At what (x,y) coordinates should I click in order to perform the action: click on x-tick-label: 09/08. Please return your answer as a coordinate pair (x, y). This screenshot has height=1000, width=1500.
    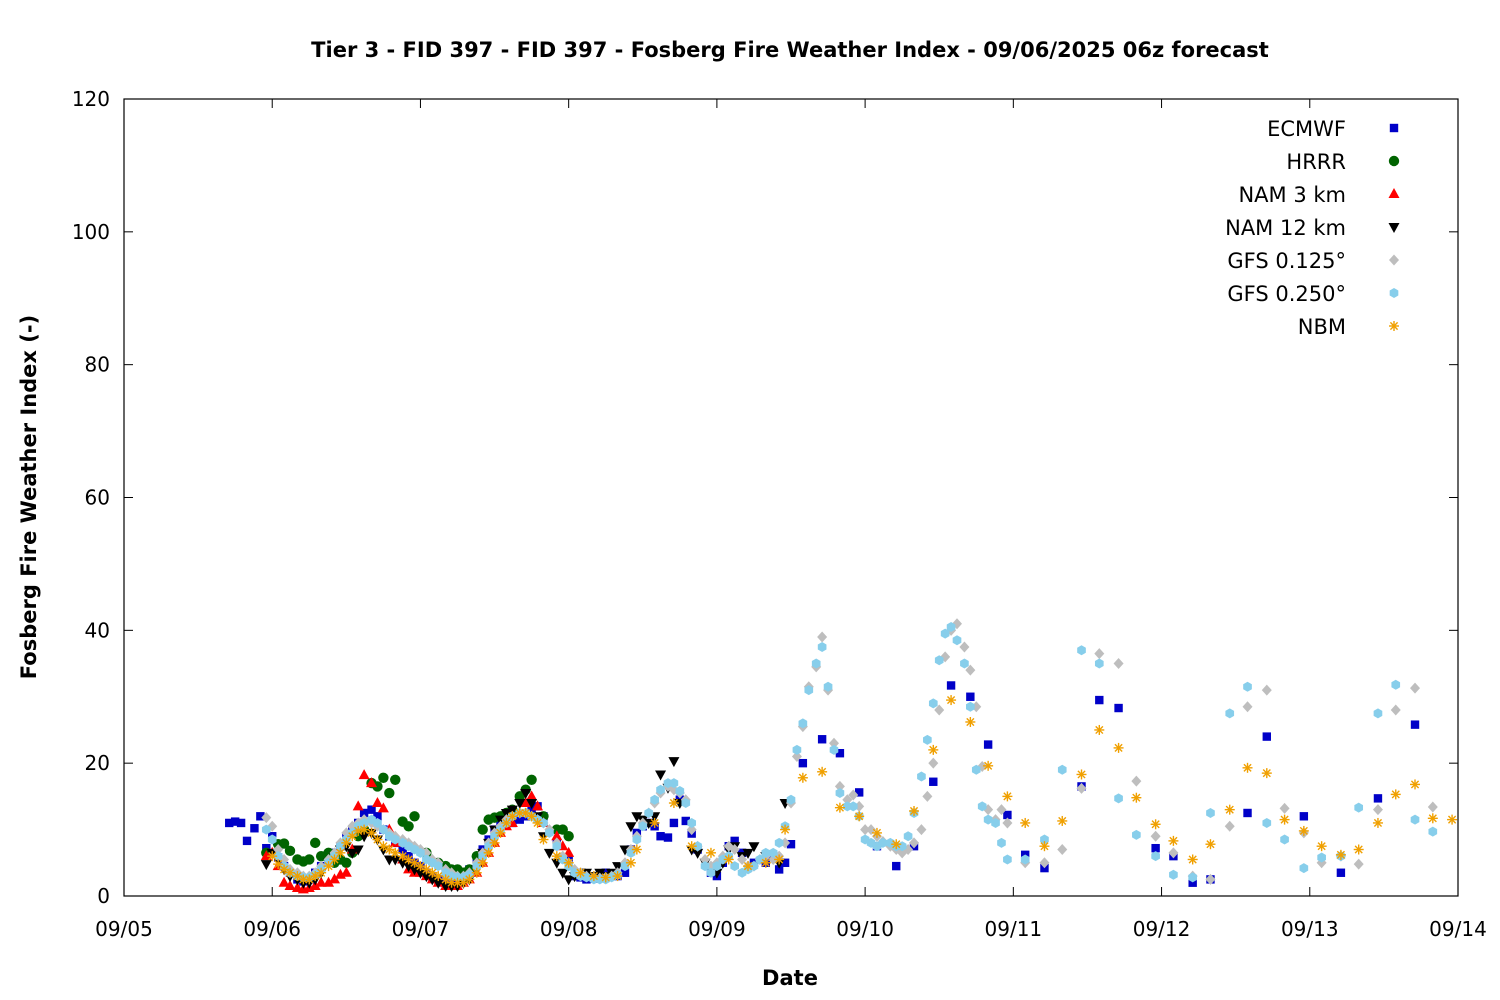
    Looking at the image, I should click on (569, 929).